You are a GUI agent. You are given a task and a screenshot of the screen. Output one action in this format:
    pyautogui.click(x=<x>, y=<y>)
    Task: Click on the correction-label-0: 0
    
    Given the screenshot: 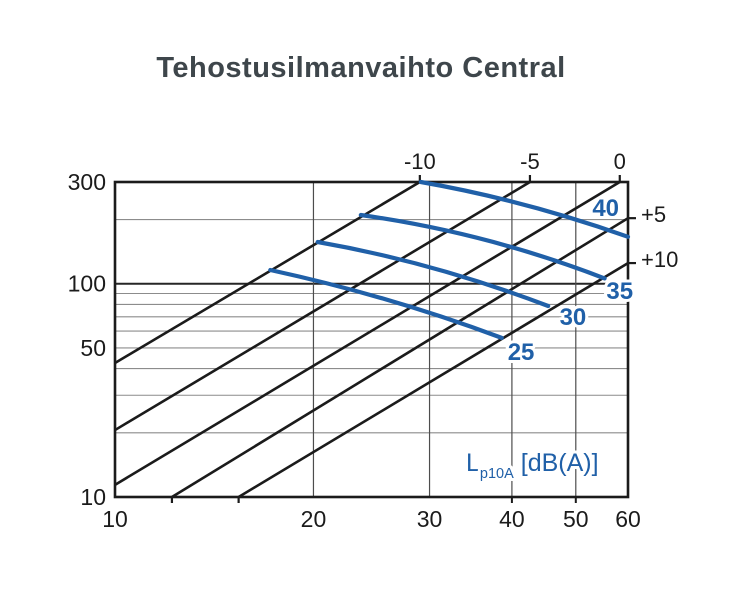 What is the action you would take?
    pyautogui.click(x=620, y=161)
    